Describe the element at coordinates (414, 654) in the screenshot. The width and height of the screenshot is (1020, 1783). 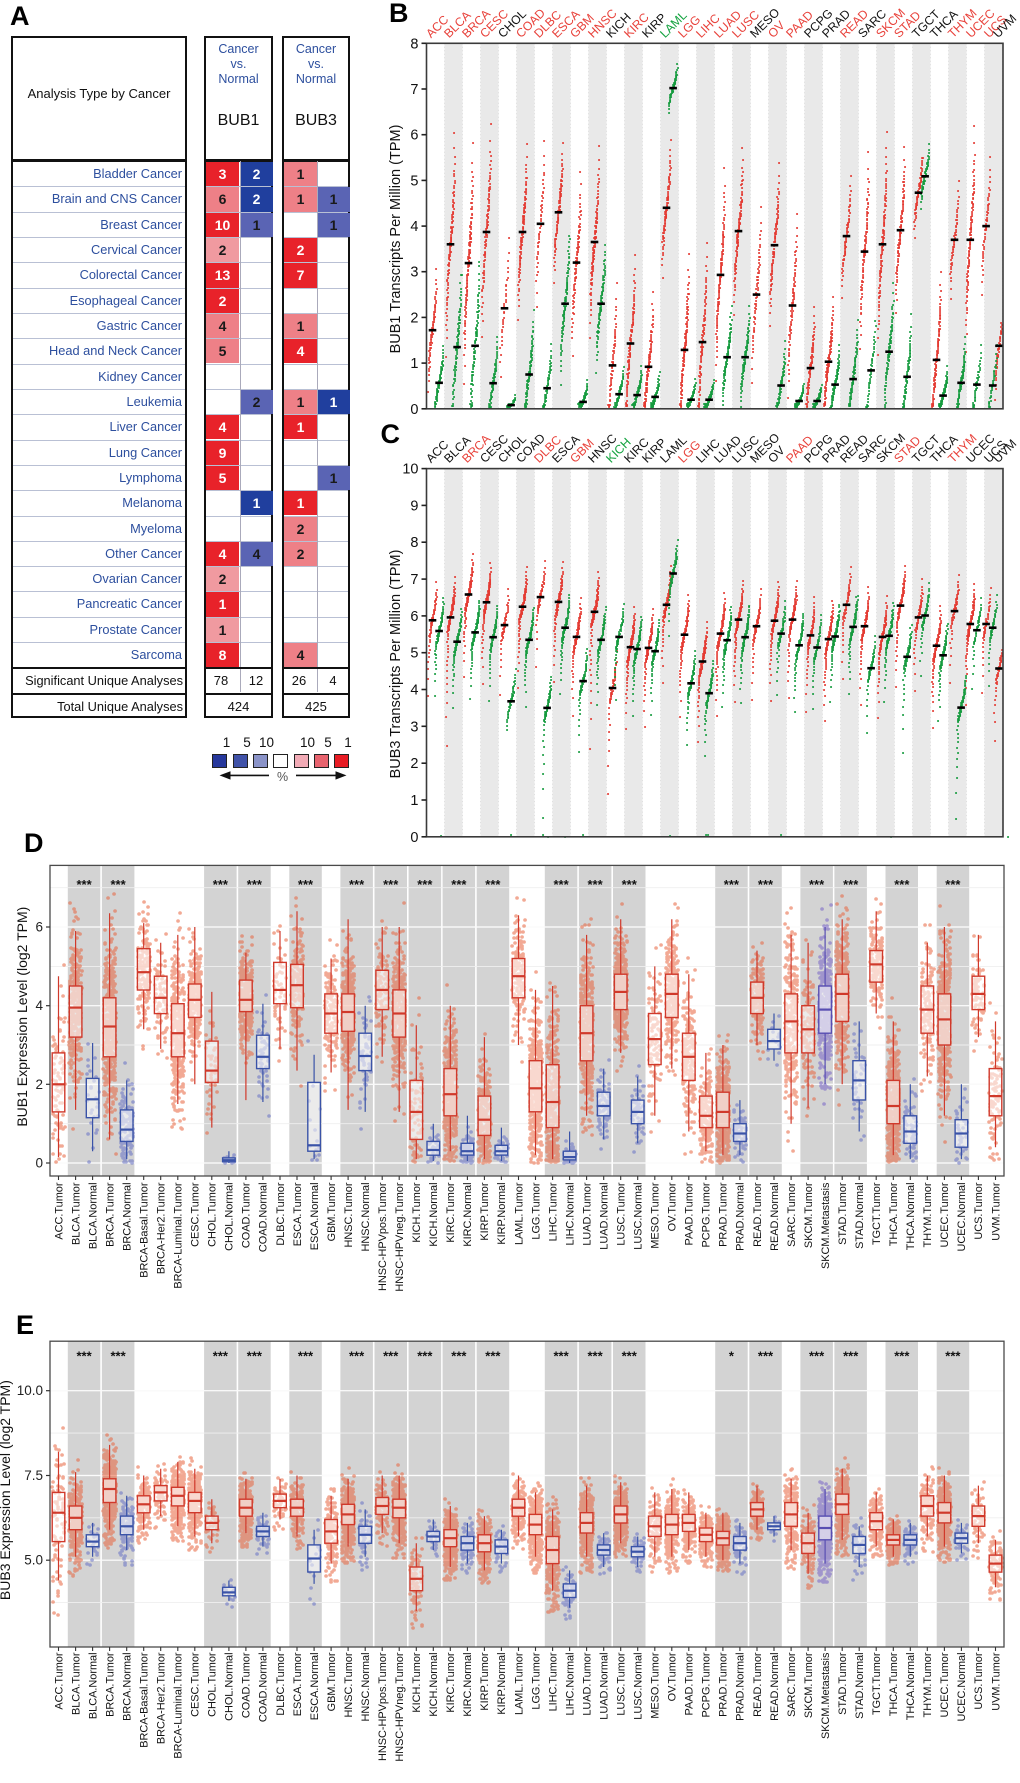
I see `svg-text: 5` at that location.